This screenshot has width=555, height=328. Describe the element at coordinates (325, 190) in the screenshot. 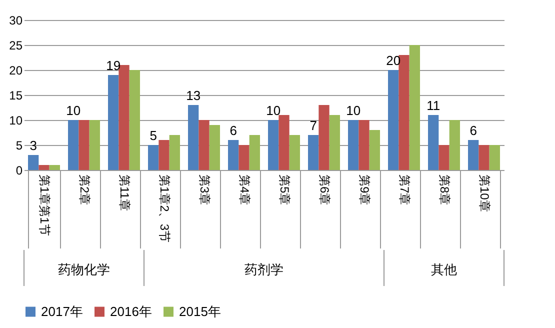

I see `x-tick-label: 第6章` at that location.